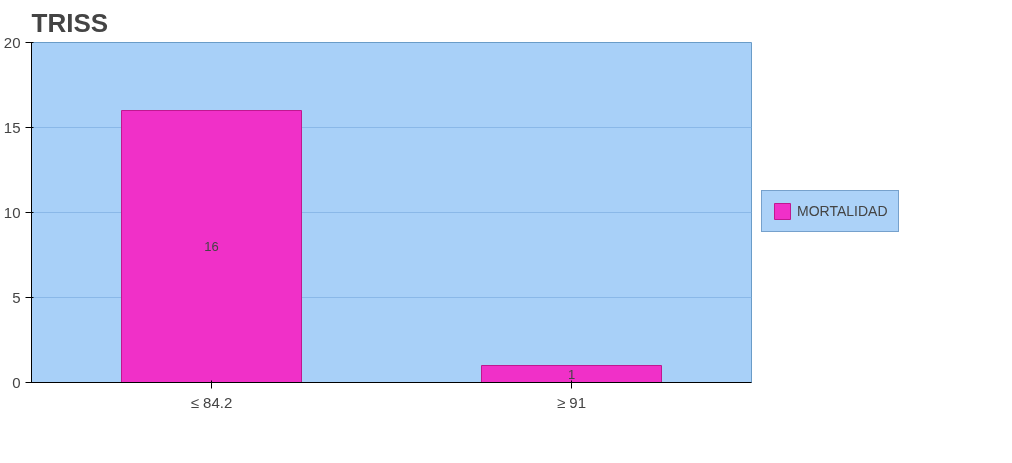 The height and width of the screenshot is (463, 1012). I want to click on data-label: 16, so click(211, 246).